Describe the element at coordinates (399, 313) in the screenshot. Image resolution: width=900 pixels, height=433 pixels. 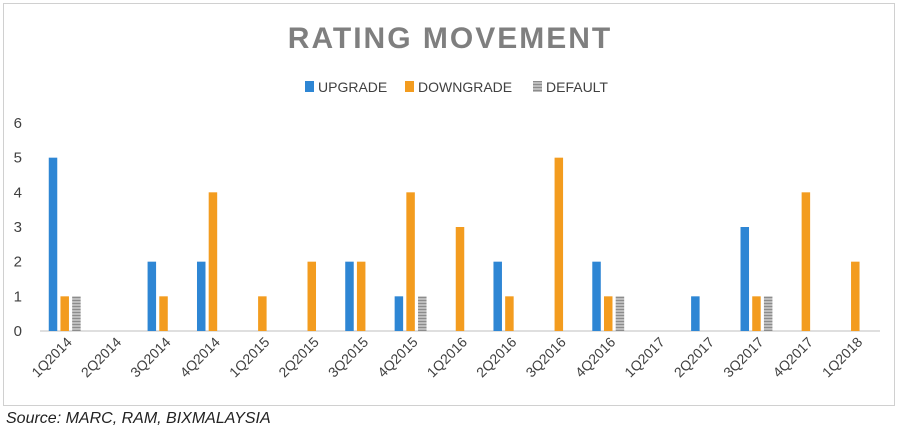
I see `bar-upgrade-4q2015` at that location.